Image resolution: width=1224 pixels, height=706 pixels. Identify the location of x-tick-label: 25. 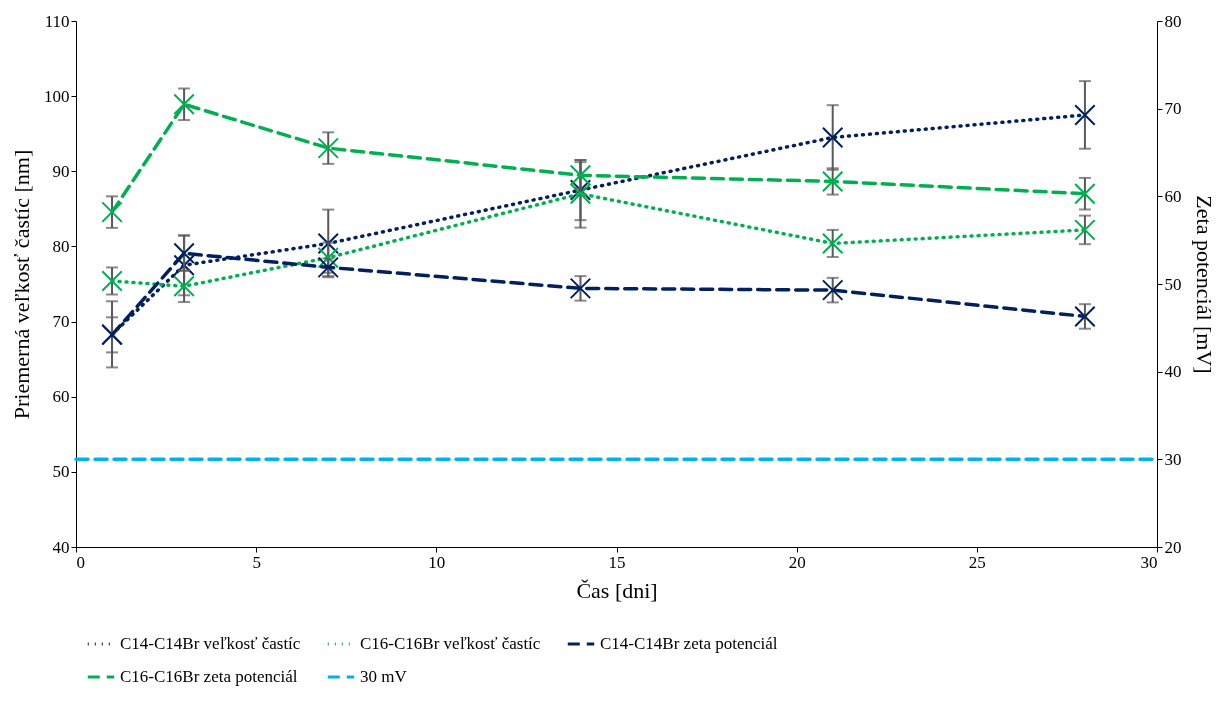
(977, 562).